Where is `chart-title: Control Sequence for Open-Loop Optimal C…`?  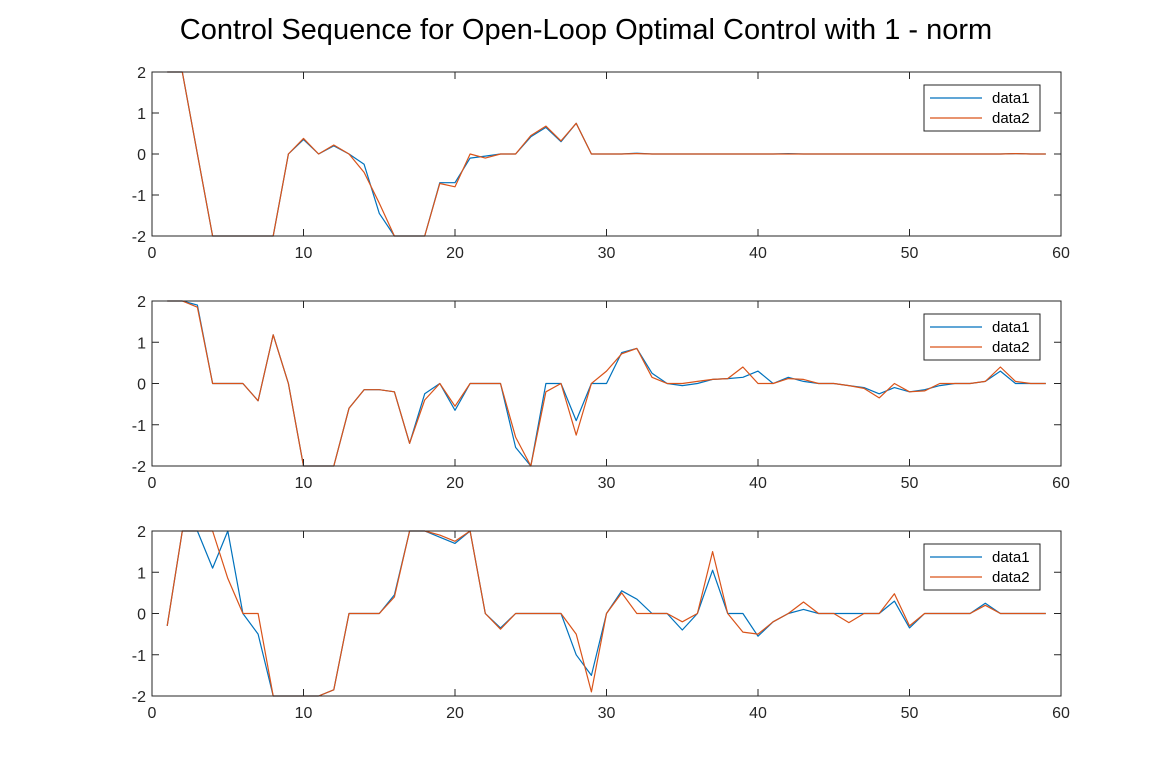
chart-title: Control Sequence for Open-Loop Optimal C… is located at coordinates (586, 30).